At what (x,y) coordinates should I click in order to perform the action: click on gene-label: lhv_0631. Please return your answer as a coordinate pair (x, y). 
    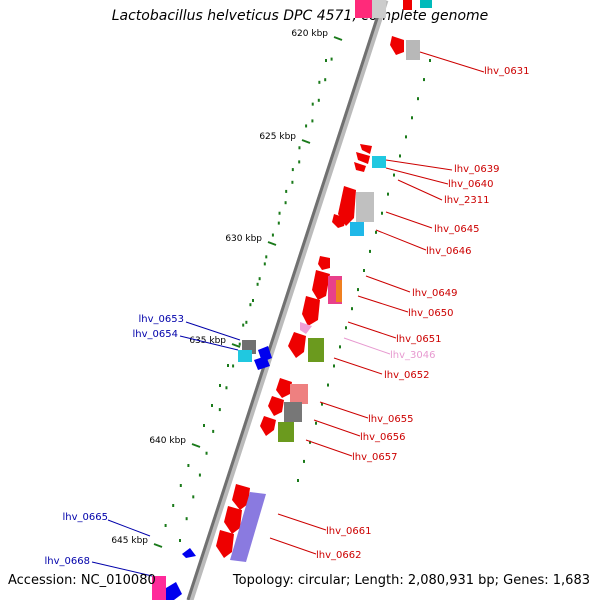
    Looking at the image, I should click on (506, 71).